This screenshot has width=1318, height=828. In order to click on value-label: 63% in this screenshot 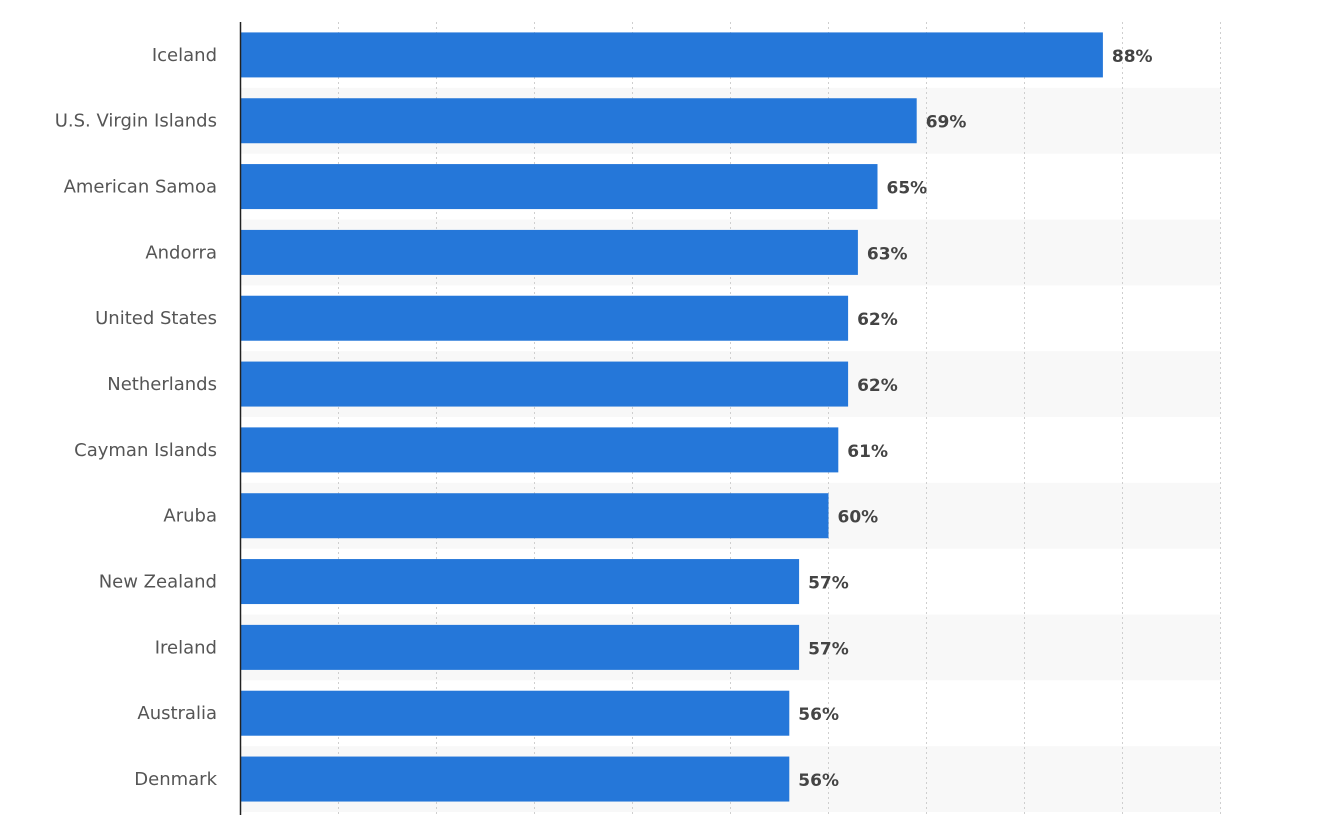, I will do `click(887, 254)`.